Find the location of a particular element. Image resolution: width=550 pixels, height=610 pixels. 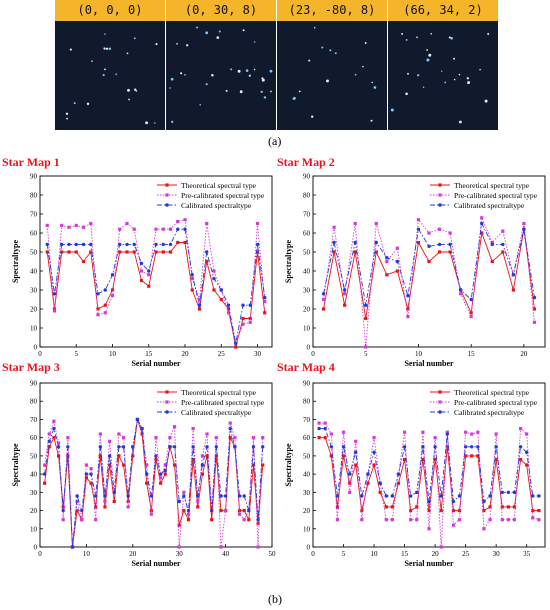

x-tick-label: 50 is located at coordinates (273, 554).